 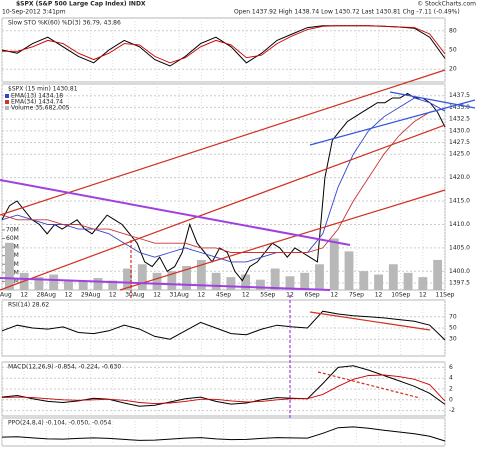 I want to click on panel-title: PPO(24,8,4) -0.104, -0.050, -0.054, so click(x=59, y=423).